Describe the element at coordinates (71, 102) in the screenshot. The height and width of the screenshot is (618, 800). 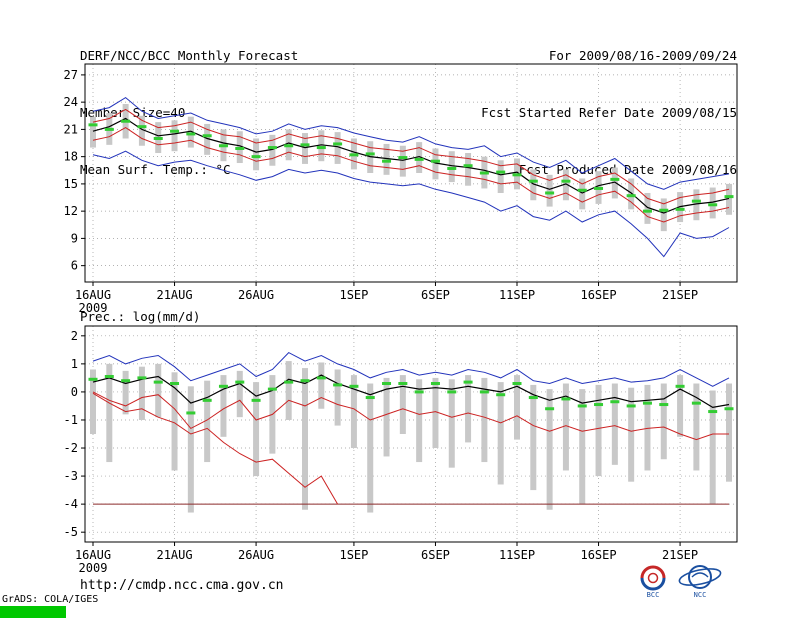
I see `svg-text: 24` at that location.